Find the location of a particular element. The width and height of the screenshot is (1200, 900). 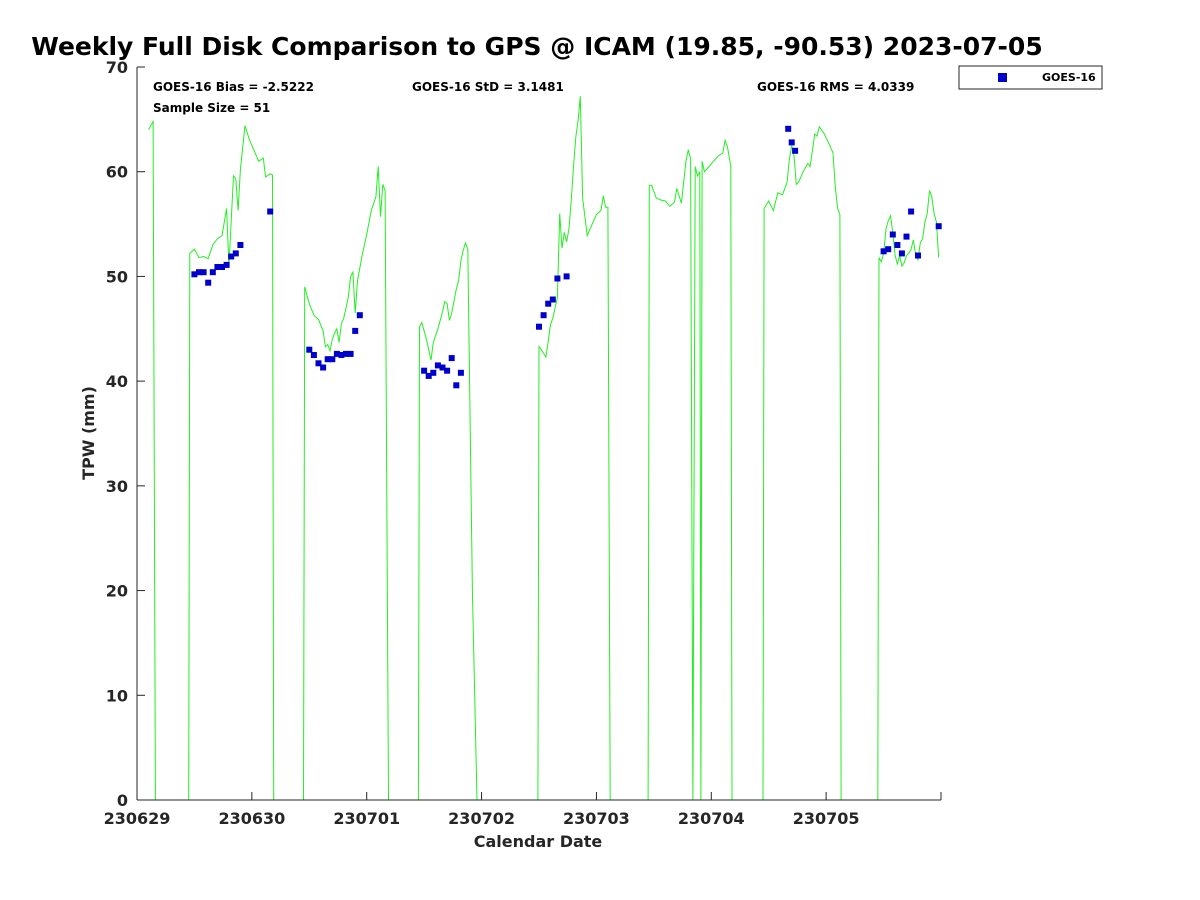

x-tick-label: 230705 is located at coordinates (826, 818).